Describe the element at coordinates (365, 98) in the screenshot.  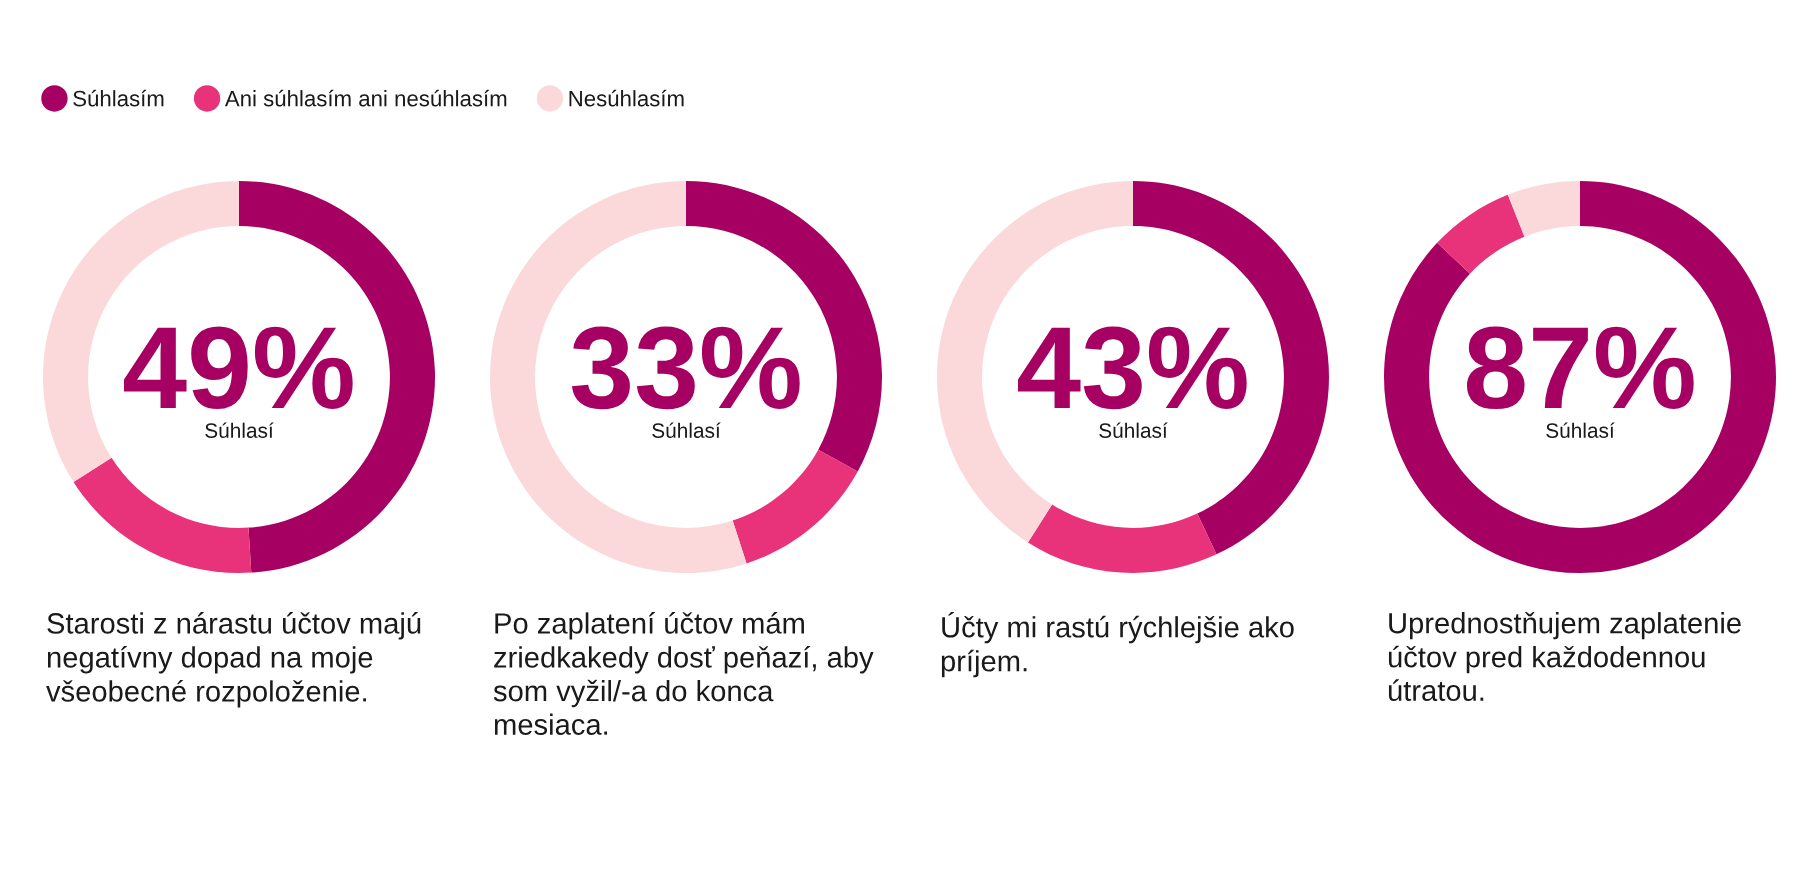
I see `legend-label: Ani súhlasím ani nesúhlasím` at that location.